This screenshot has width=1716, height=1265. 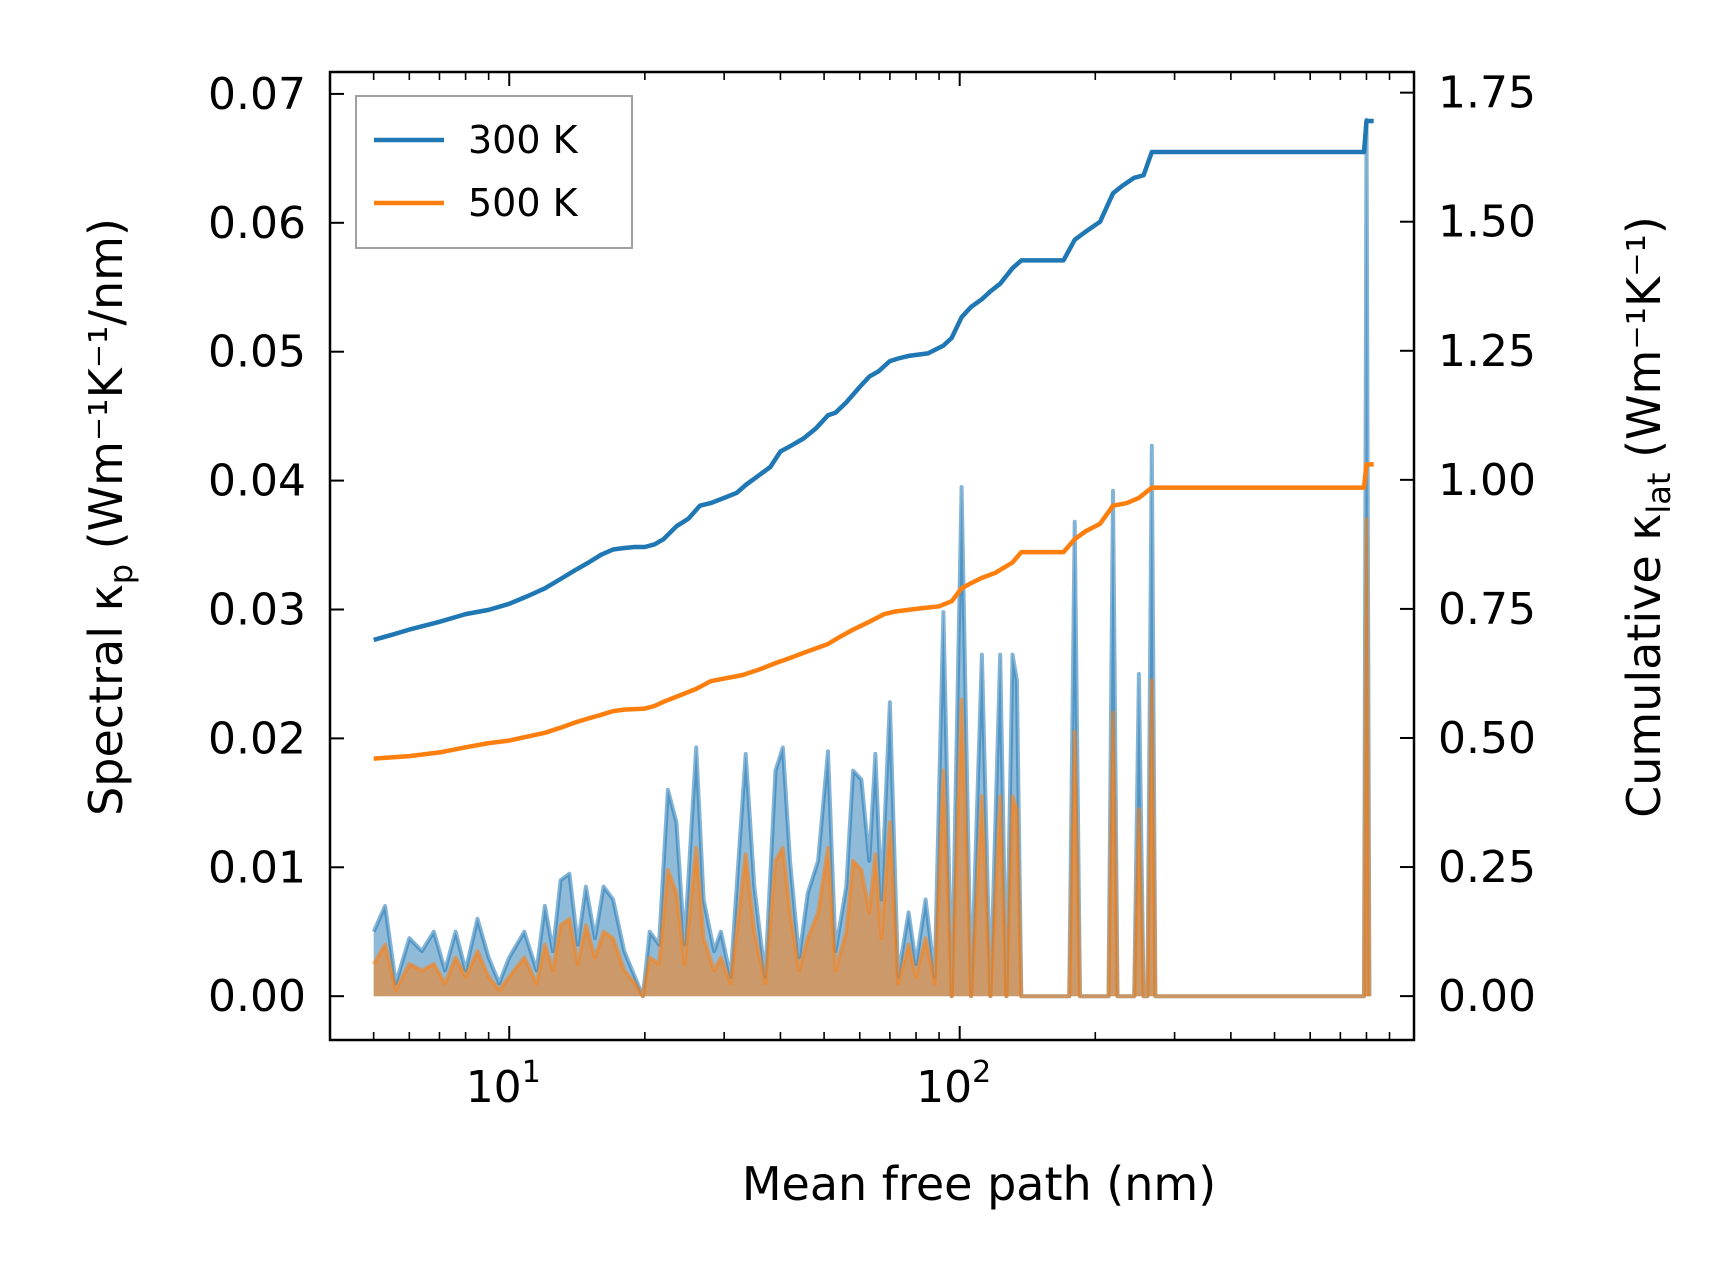 I want to click on legend: 300 K 500 K, so click(x=494, y=172).